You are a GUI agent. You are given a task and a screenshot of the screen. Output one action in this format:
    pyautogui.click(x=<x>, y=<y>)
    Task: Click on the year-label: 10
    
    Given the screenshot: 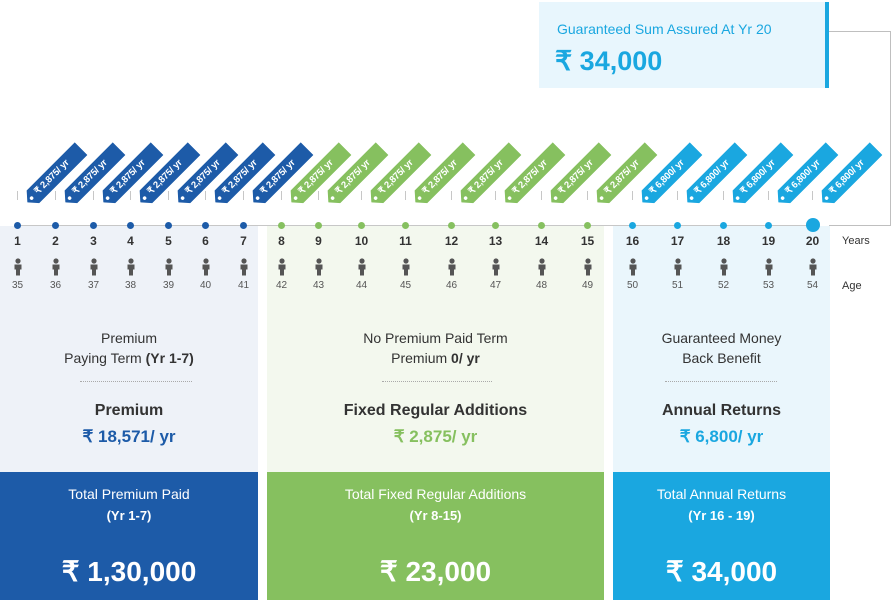 What is the action you would take?
    pyautogui.click(x=361, y=241)
    